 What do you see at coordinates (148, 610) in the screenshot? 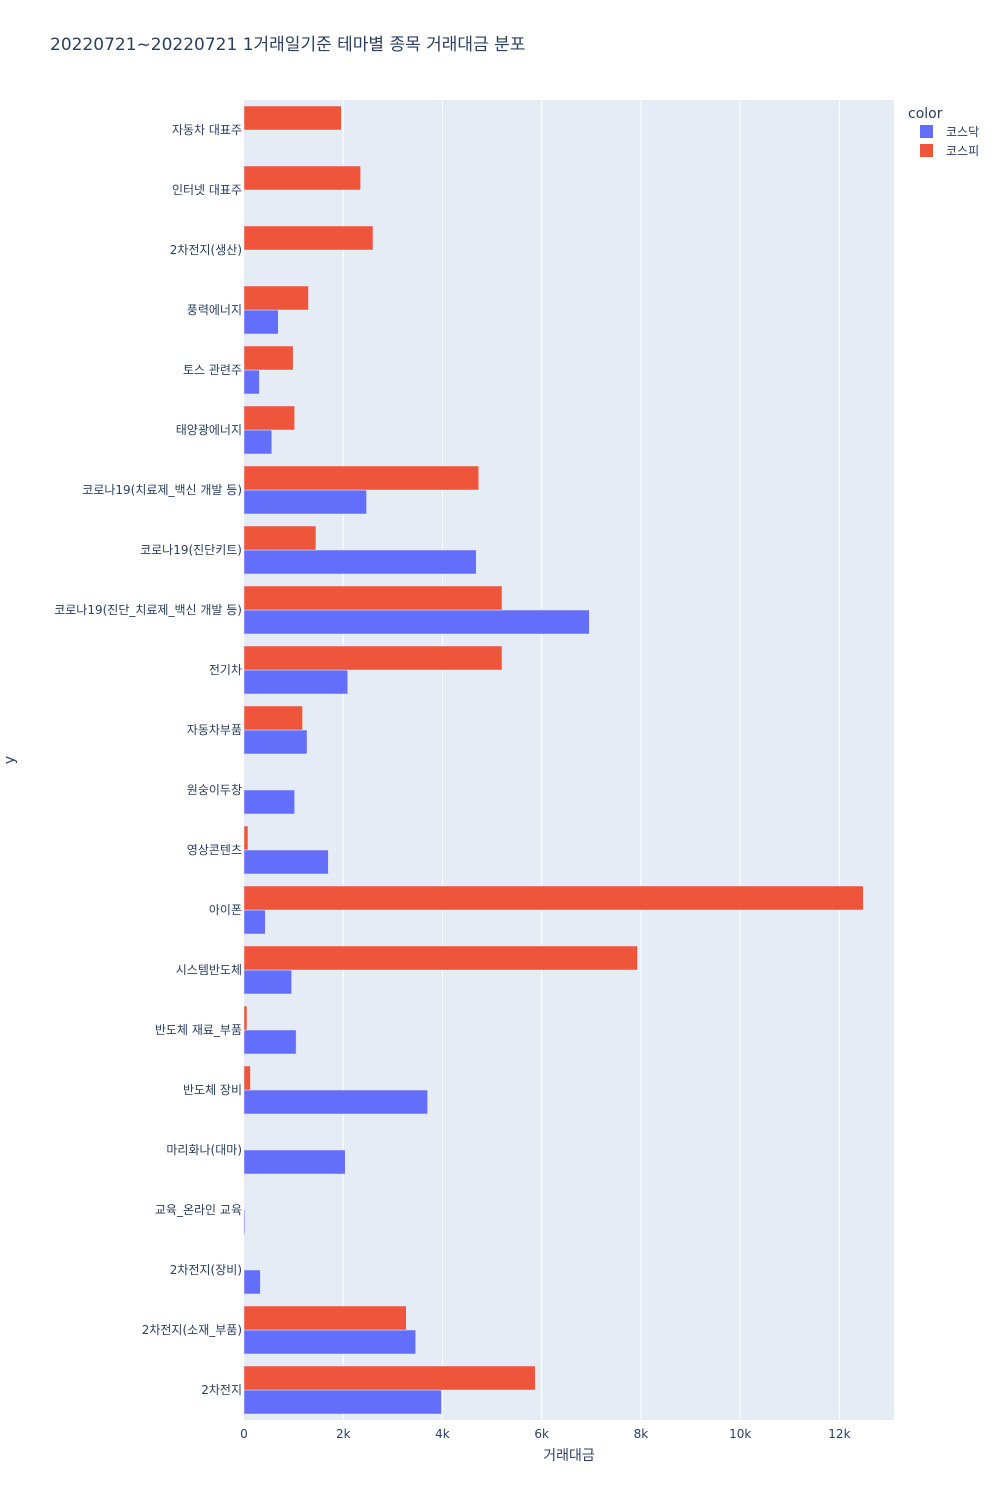
I see `y-tick-label: 코로나19(진단_치료제_백신 개발 등)` at bounding box center [148, 610].